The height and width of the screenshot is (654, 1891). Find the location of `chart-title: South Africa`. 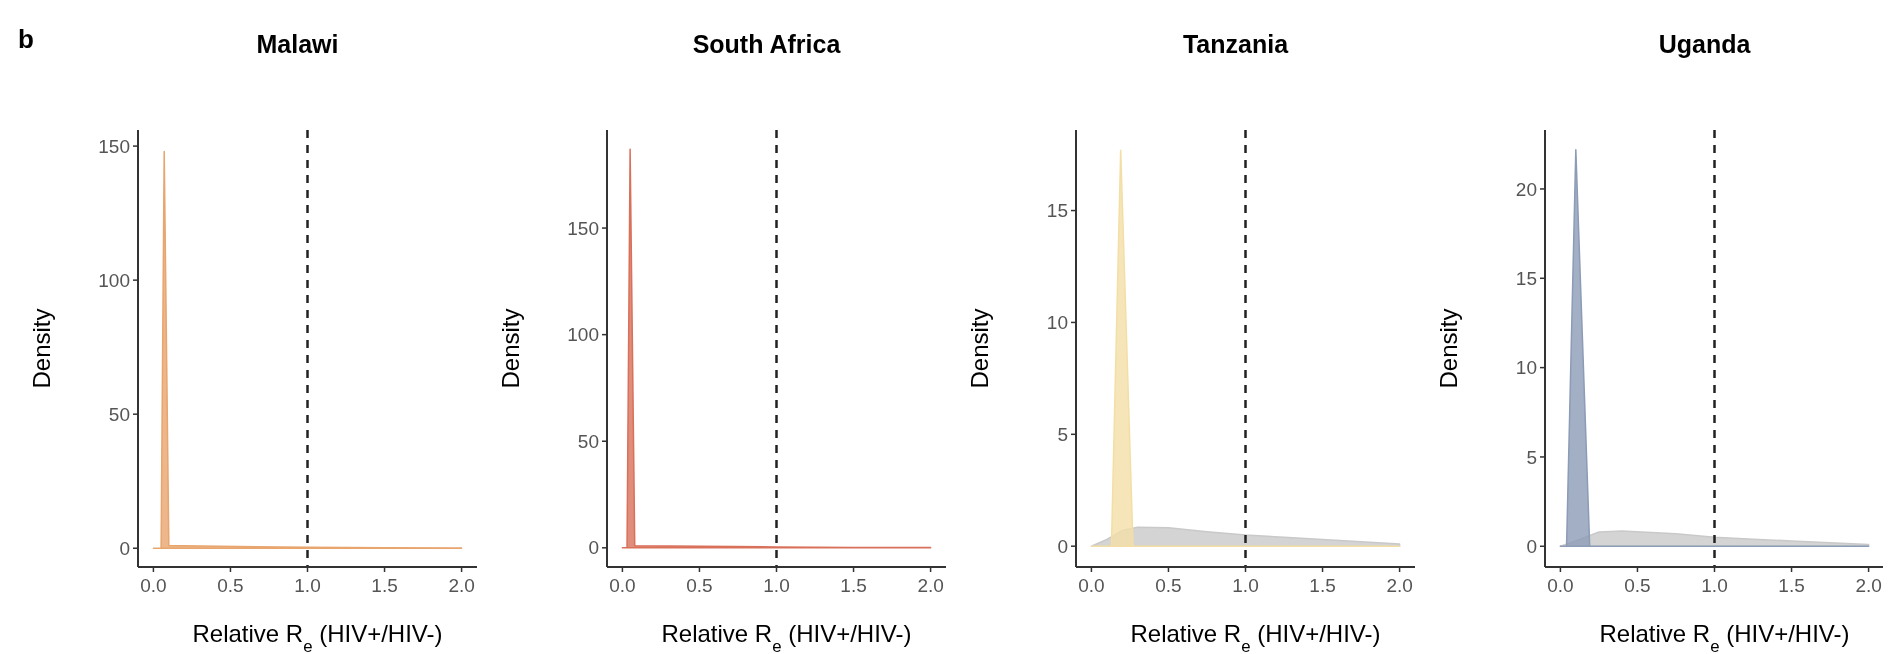

chart-title: South Africa is located at coordinates (767, 44).